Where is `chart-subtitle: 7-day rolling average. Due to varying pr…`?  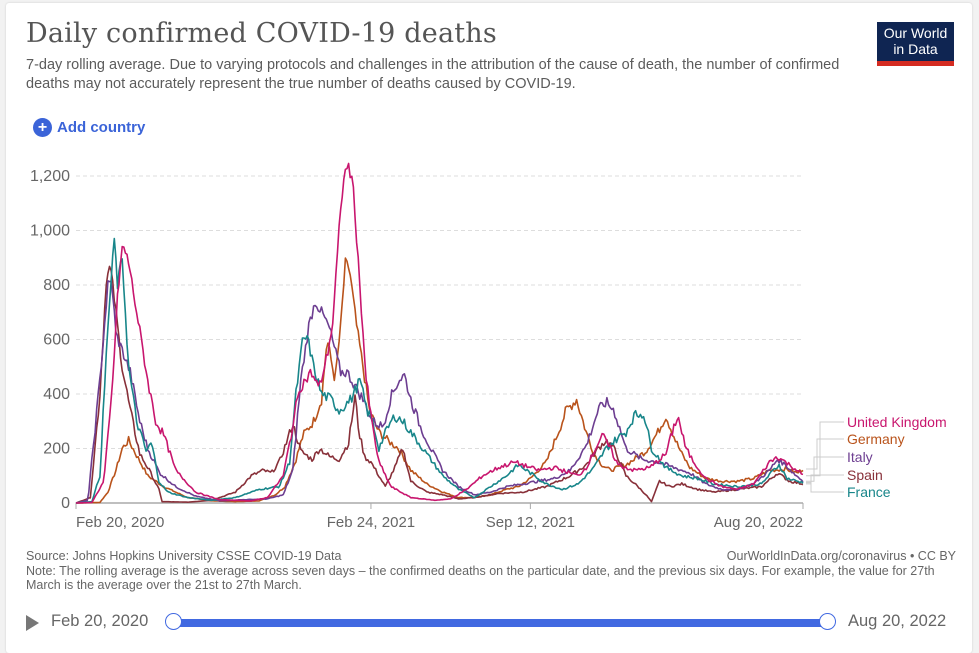
chart-subtitle: 7-day rolling average. Due to varying pr… is located at coordinates (433, 74).